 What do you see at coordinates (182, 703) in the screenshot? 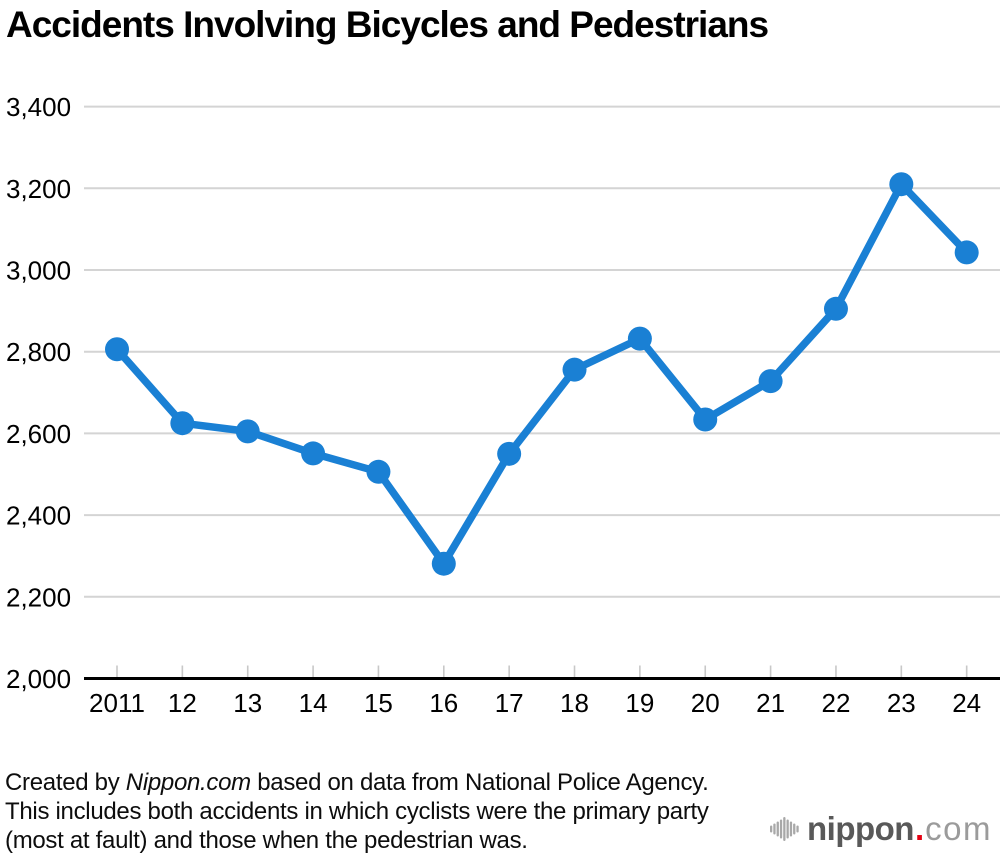
I see `x-axis-label: 12` at bounding box center [182, 703].